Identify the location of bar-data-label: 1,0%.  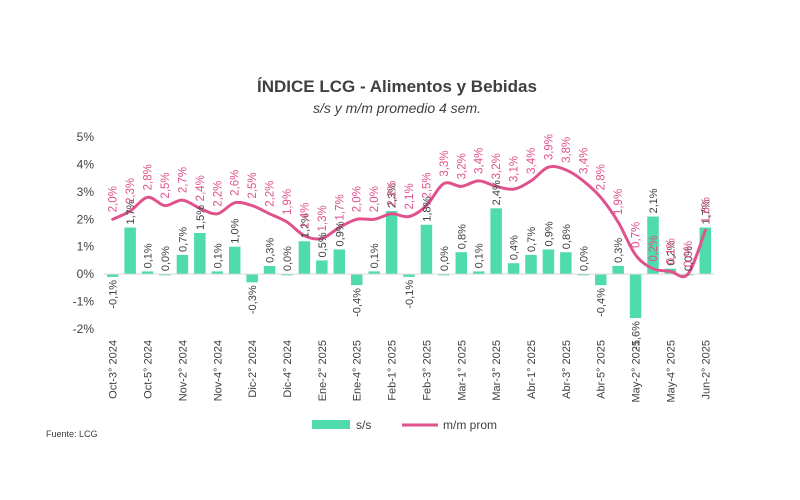
(236, 230).